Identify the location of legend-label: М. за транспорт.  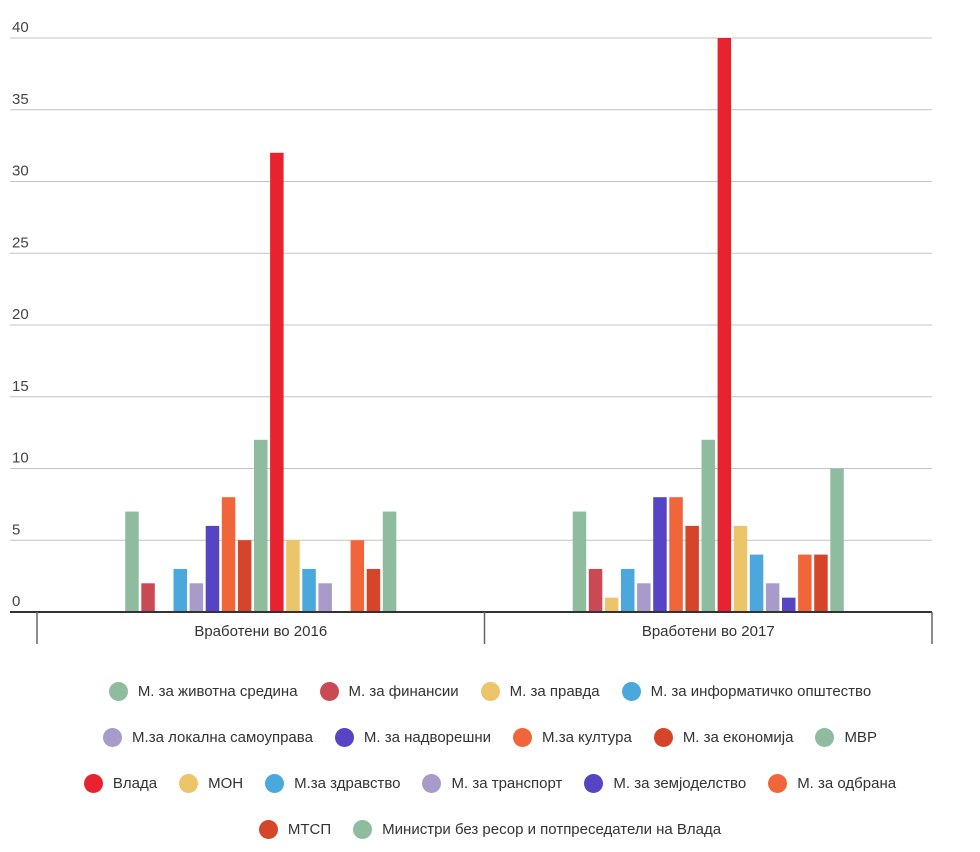
(507, 783).